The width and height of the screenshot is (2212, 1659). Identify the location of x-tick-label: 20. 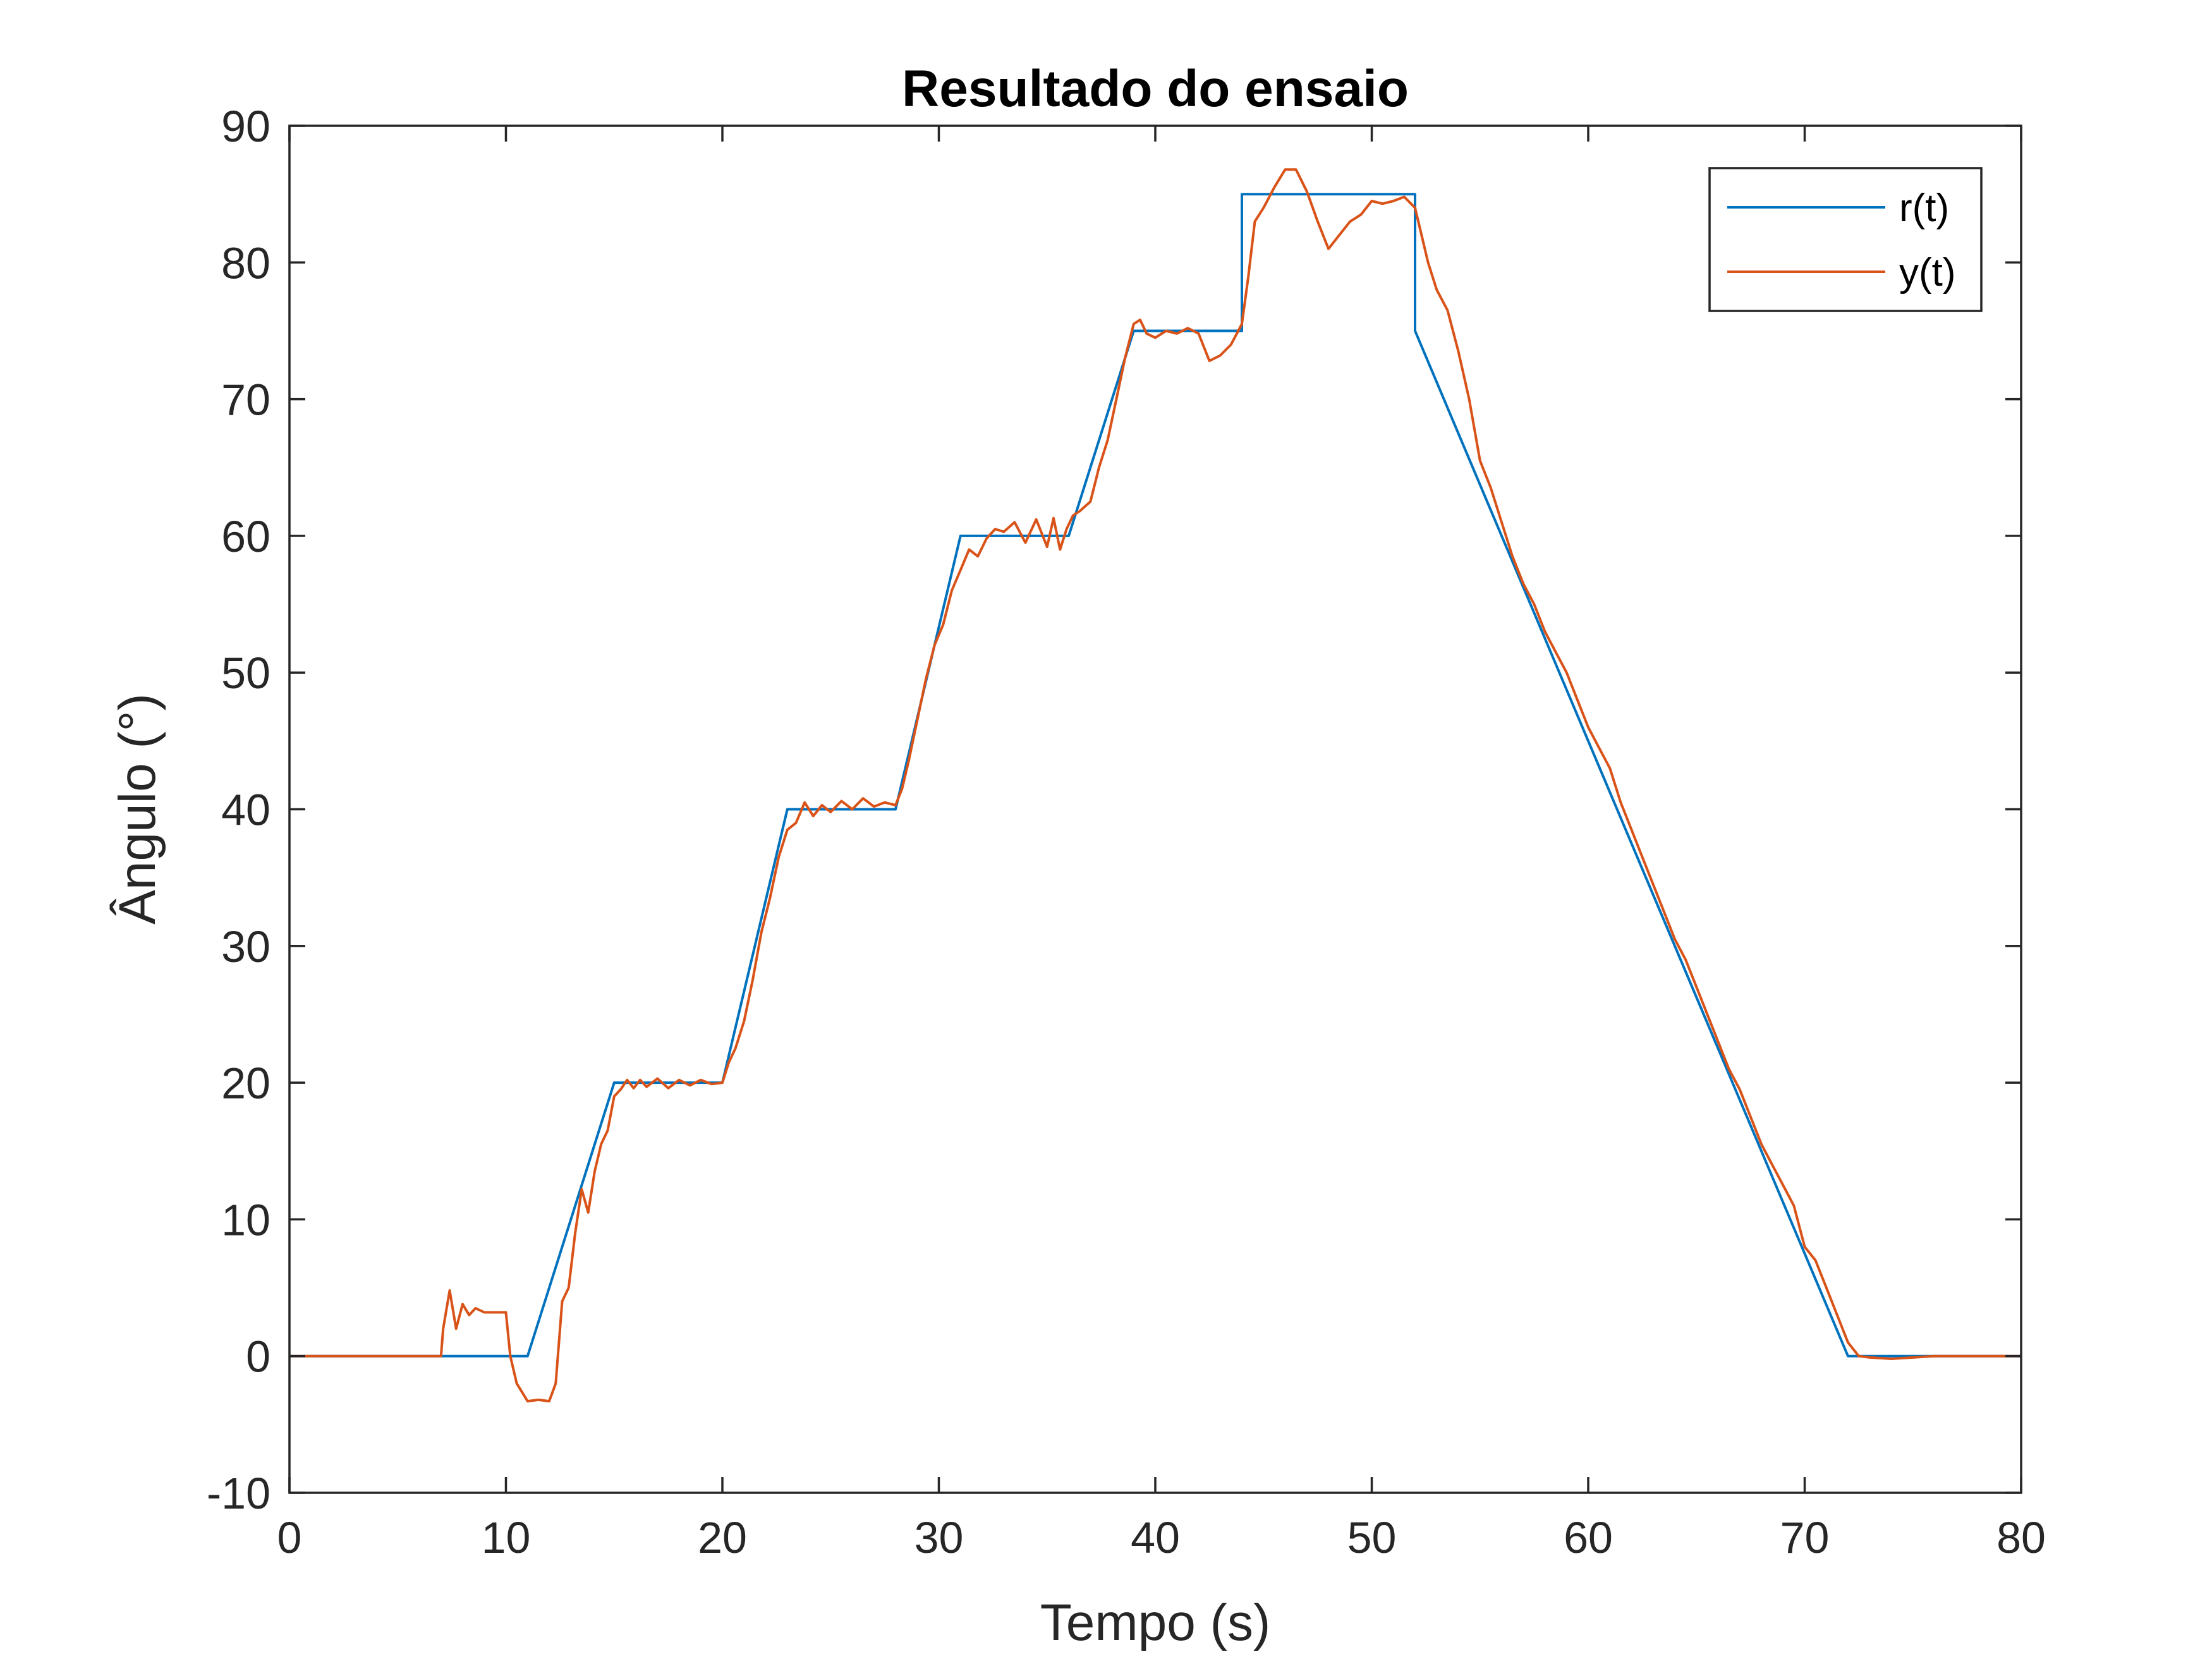
(723, 1537).